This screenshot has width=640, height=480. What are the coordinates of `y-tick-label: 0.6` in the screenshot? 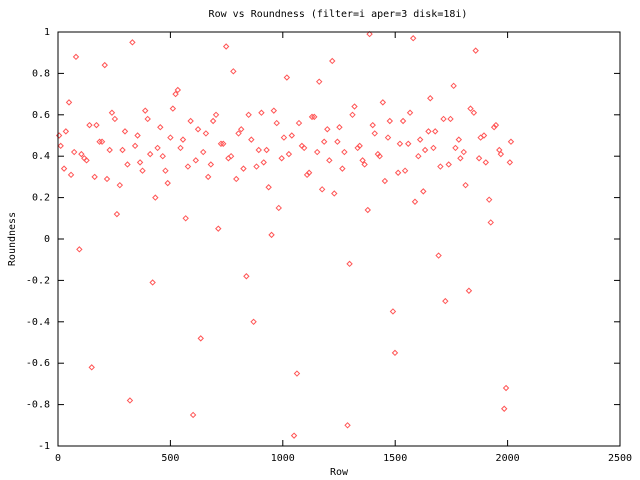 It's located at (41, 115).